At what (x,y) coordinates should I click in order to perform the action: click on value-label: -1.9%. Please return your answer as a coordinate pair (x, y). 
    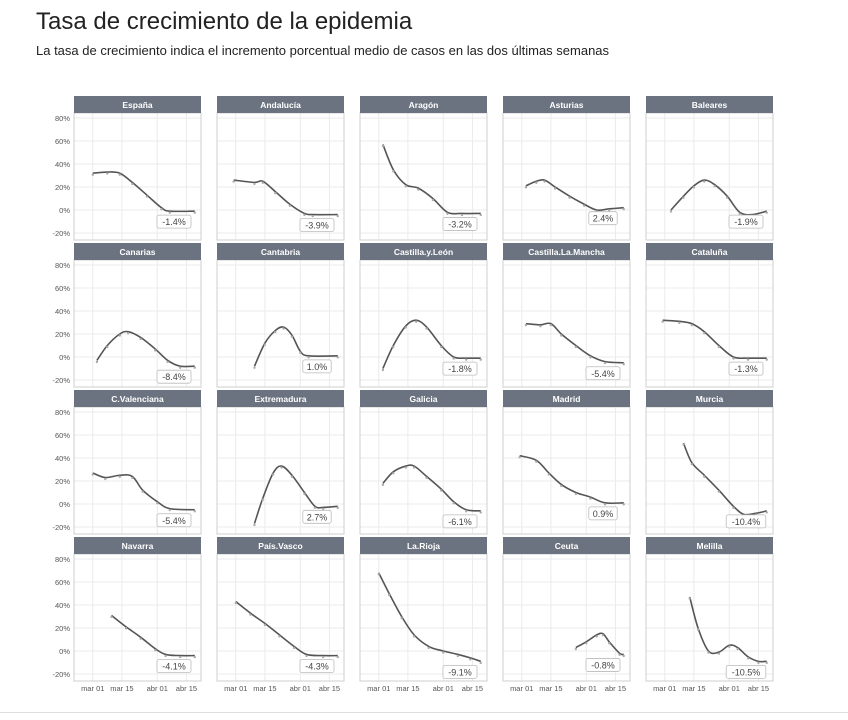
    Looking at the image, I should click on (746, 222).